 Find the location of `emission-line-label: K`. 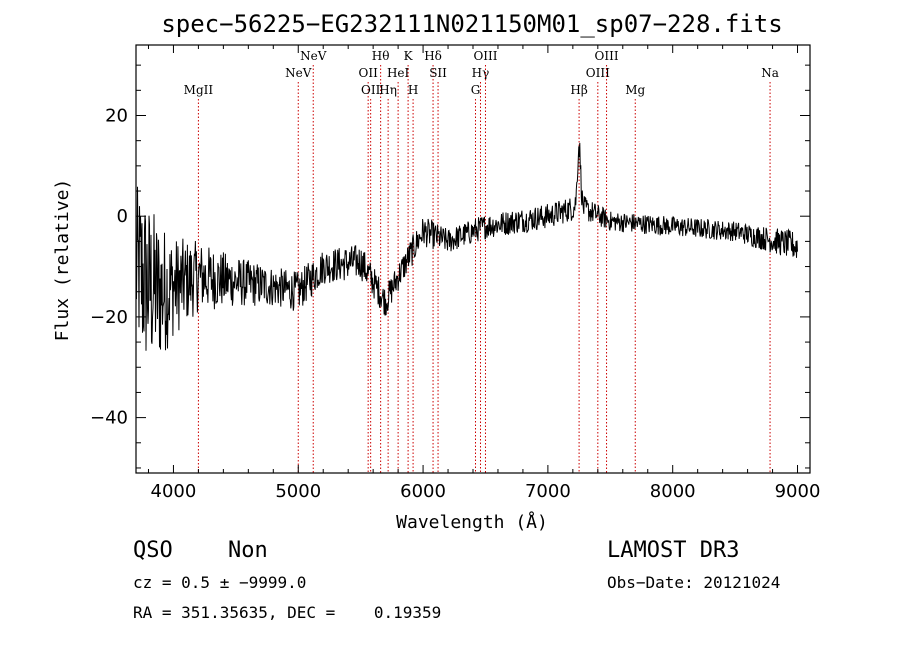

emission-line-label: K is located at coordinates (409, 56).